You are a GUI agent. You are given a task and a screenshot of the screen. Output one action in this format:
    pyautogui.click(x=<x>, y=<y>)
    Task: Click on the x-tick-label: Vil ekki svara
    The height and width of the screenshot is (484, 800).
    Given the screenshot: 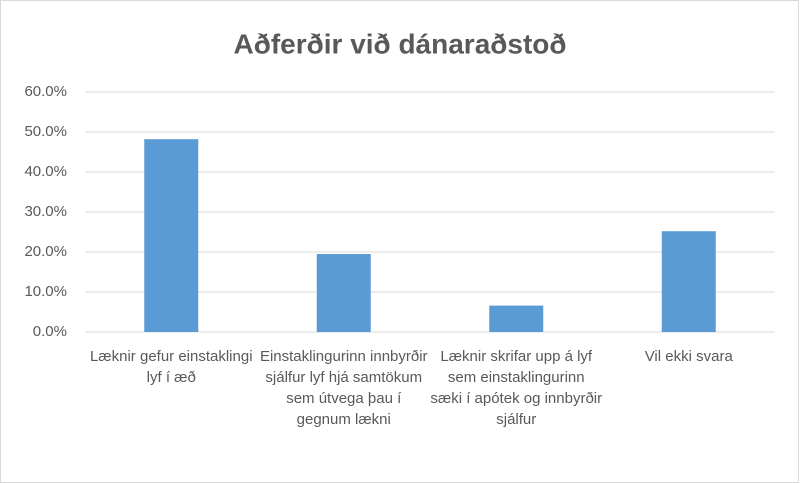 What is the action you would take?
    pyautogui.click(x=688, y=356)
    